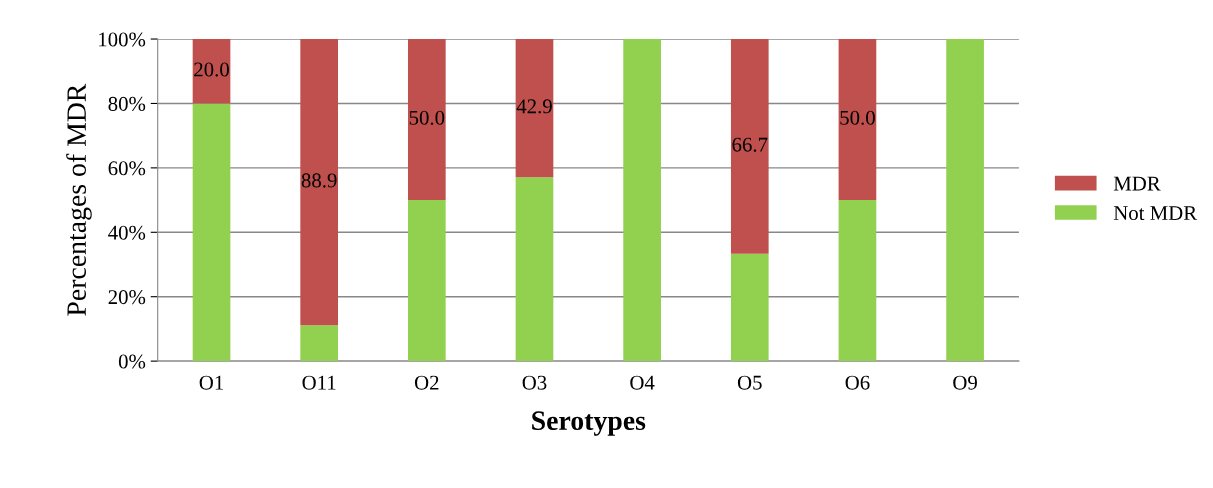  I want to click on legend-label: Not MDR, so click(1155, 213).